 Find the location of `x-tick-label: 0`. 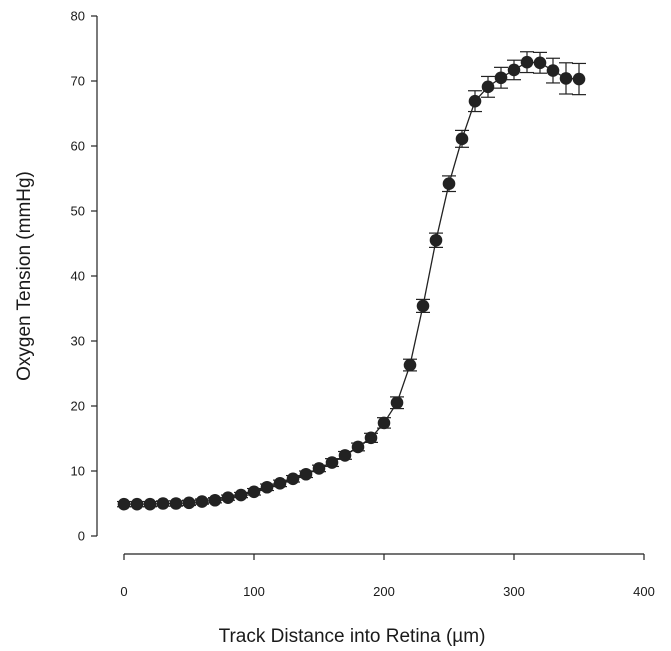

x-tick-label: 0 is located at coordinates (123, 591).